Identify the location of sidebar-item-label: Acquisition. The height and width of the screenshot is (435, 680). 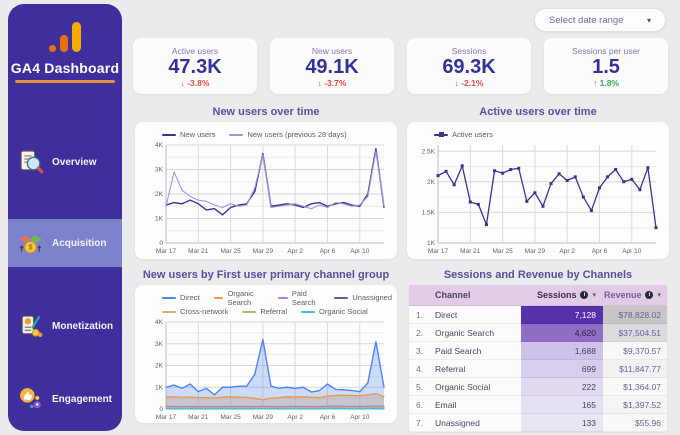
(79, 243).